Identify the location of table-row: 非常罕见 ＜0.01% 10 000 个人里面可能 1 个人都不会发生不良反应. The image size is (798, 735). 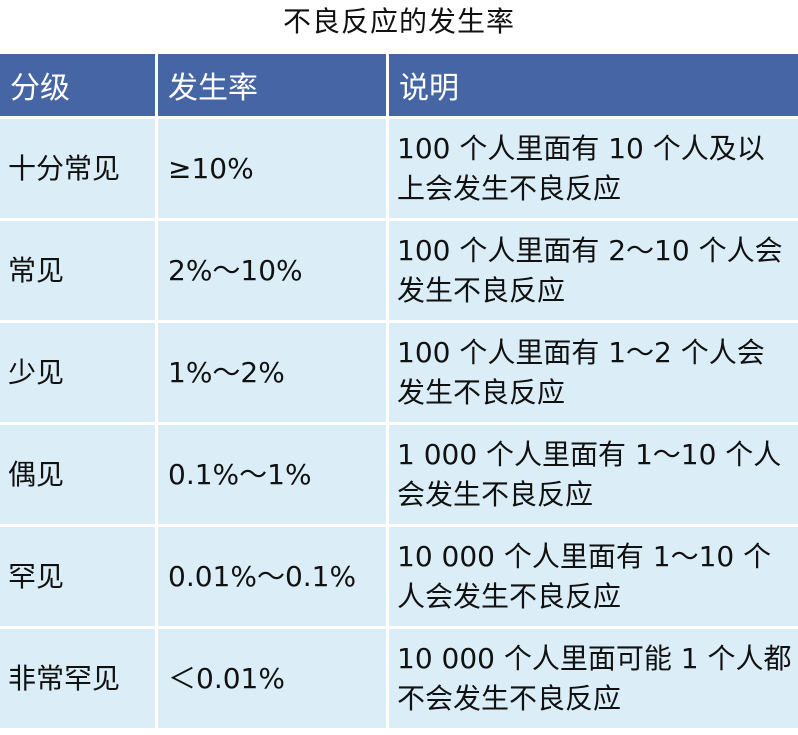
(399, 677).